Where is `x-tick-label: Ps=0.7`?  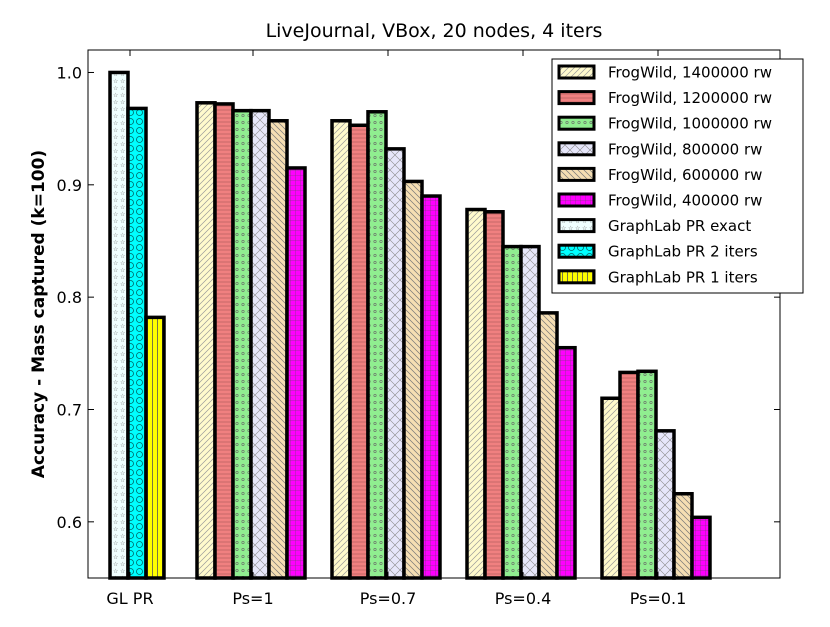
x-tick-label: Ps=0.7 is located at coordinates (388, 598).